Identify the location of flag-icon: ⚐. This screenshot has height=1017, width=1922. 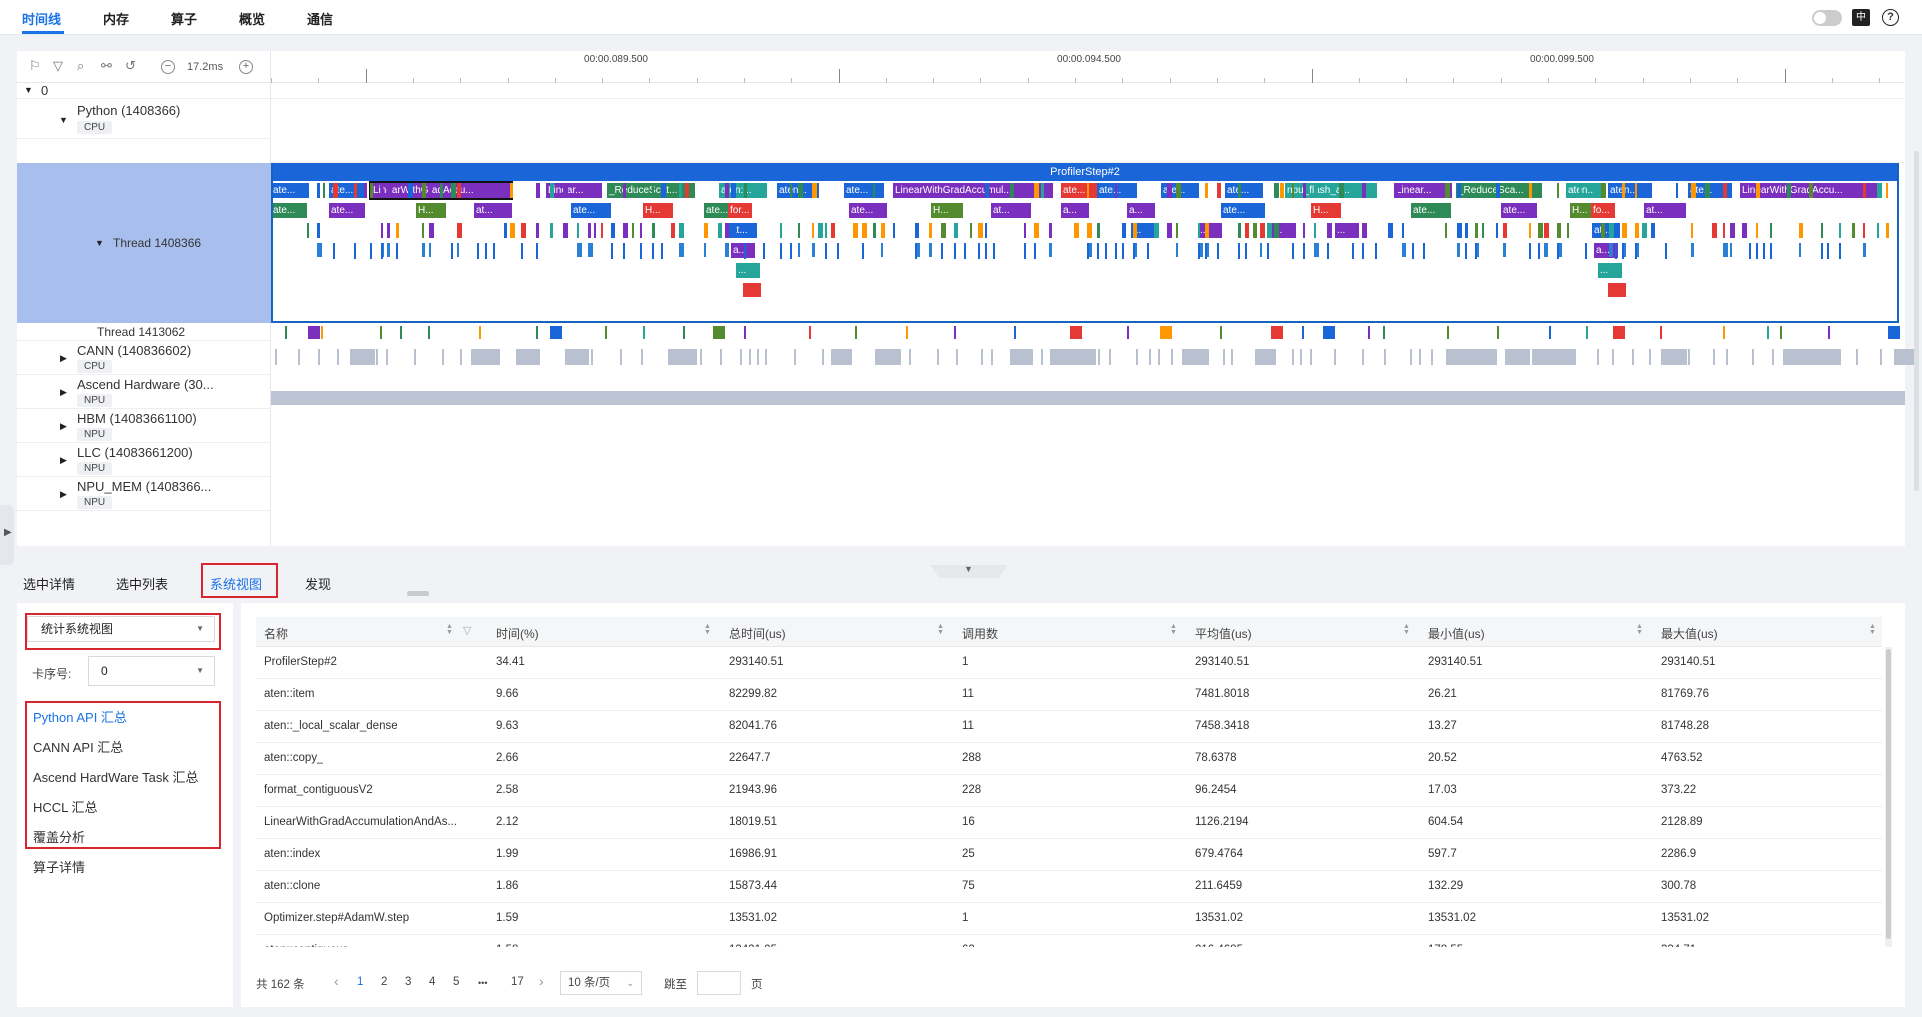
(35, 66).